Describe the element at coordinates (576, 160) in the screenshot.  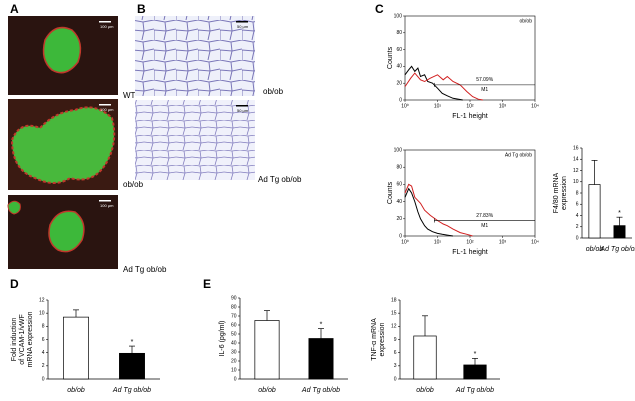
I see `y-tick-label: 14` at that location.